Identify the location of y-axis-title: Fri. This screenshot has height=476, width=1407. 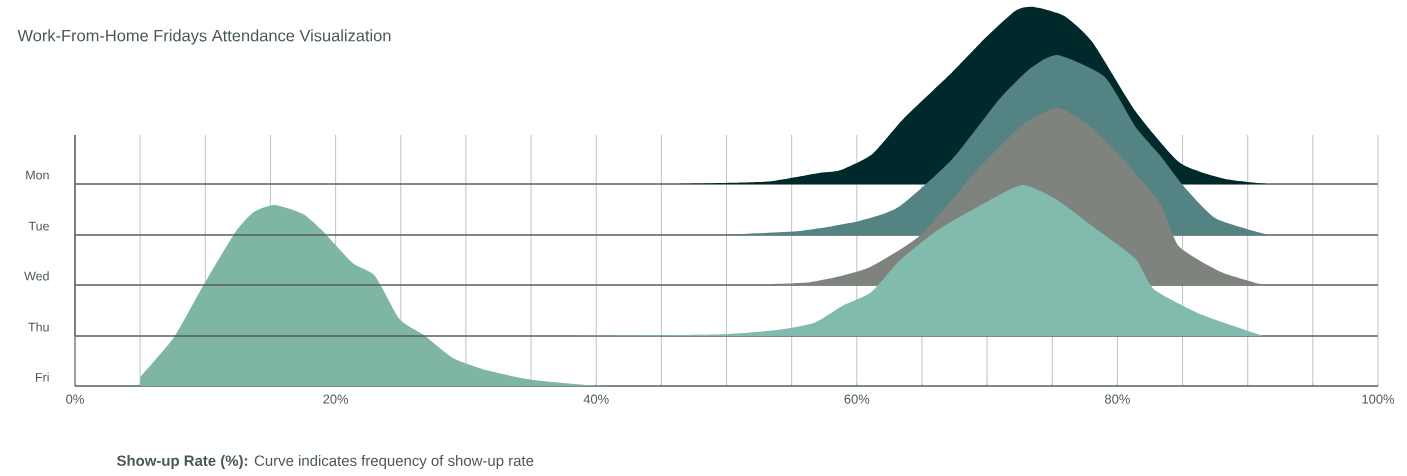
(42, 377).